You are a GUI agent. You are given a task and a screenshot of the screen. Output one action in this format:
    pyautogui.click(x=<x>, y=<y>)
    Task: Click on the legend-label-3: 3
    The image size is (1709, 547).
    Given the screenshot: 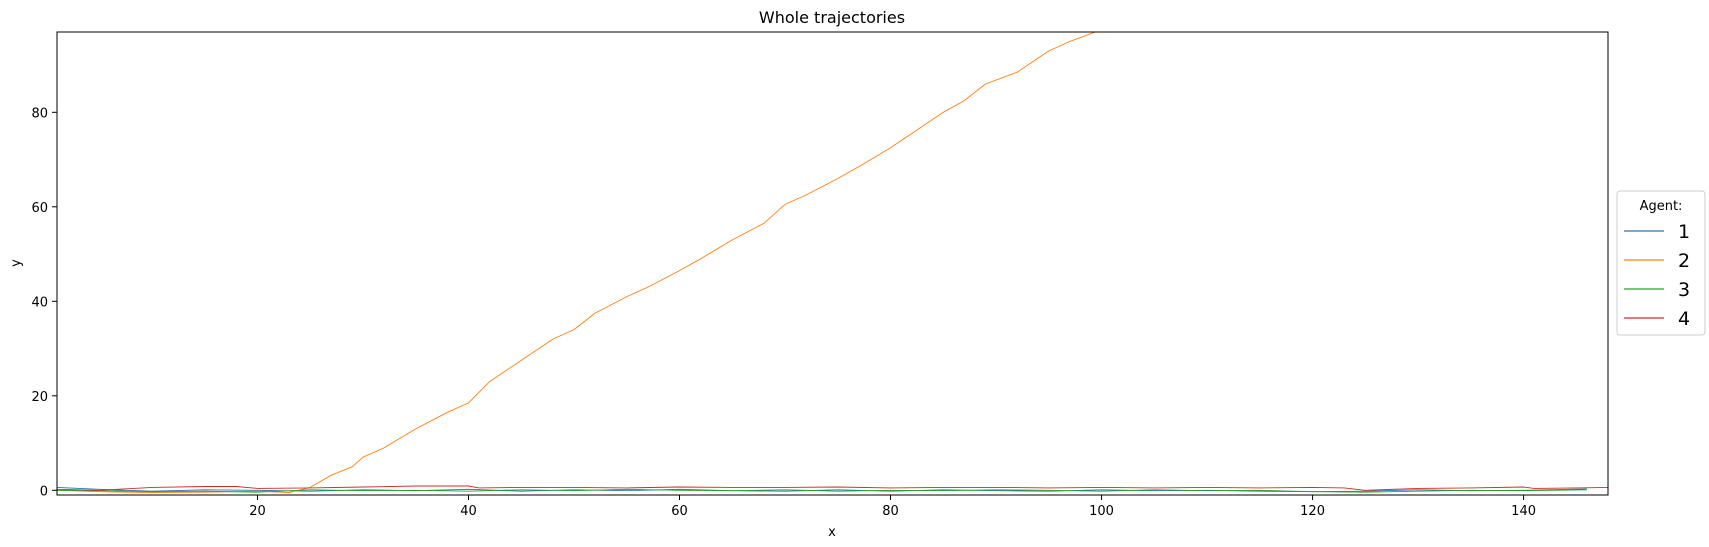 What is the action you would take?
    pyautogui.click(x=1684, y=290)
    